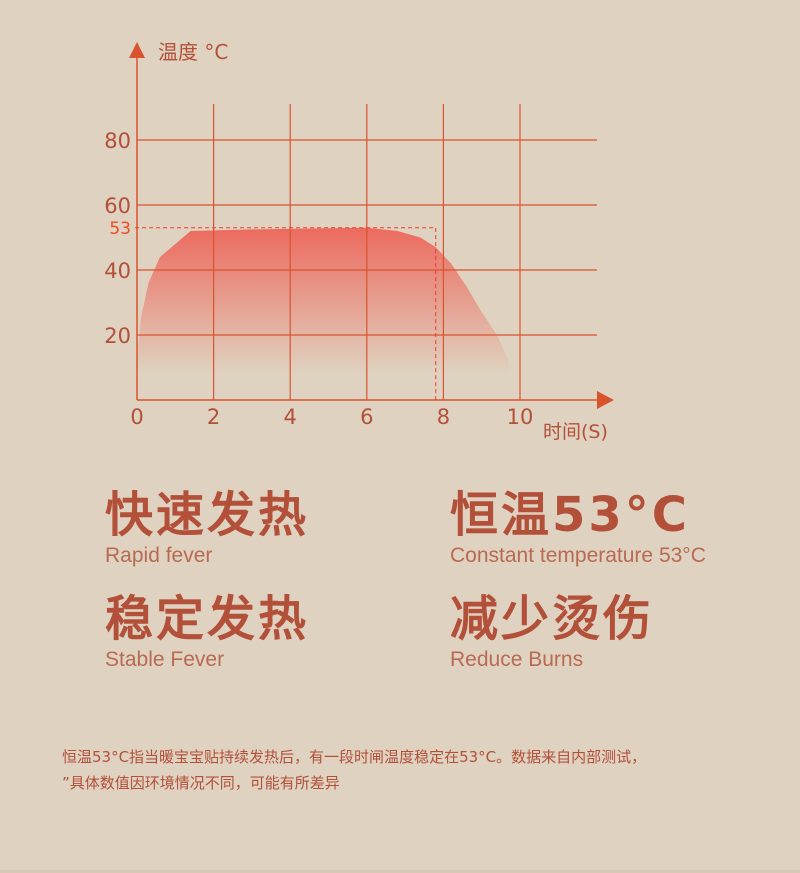  Describe the element at coordinates (552, 619) in the screenshot. I see `feature-title: 减少烫伤` at that location.